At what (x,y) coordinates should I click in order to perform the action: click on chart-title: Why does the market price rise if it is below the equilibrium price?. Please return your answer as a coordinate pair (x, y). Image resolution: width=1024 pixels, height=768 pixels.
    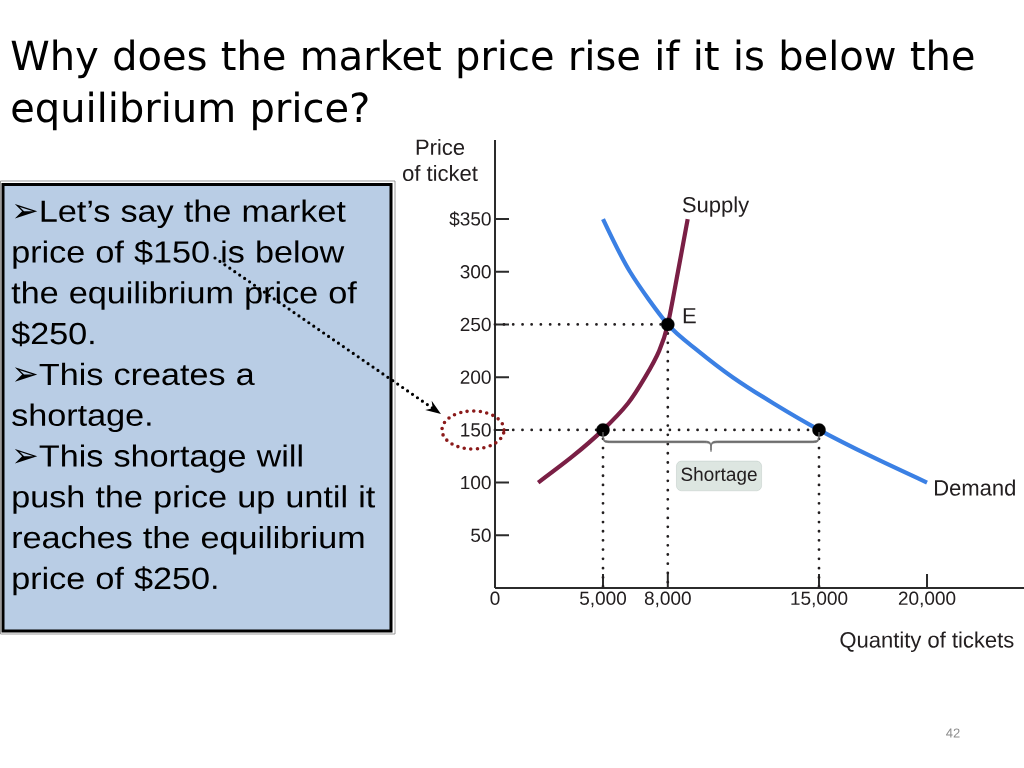
    Looking at the image, I should click on (492, 85).